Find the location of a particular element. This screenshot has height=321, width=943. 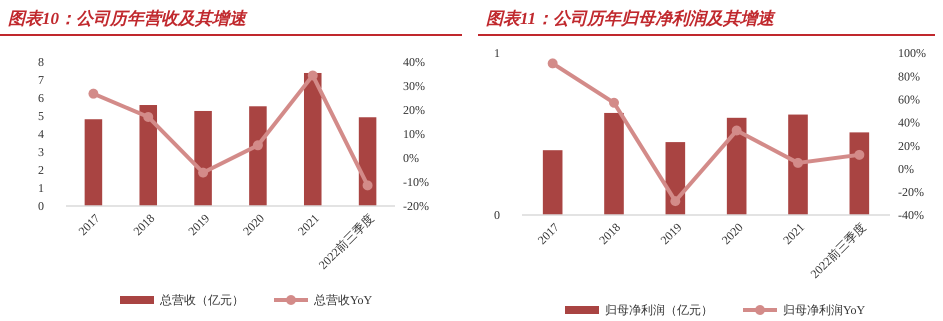

legend-label: 总营收（亿元） is located at coordinates (201, 300).